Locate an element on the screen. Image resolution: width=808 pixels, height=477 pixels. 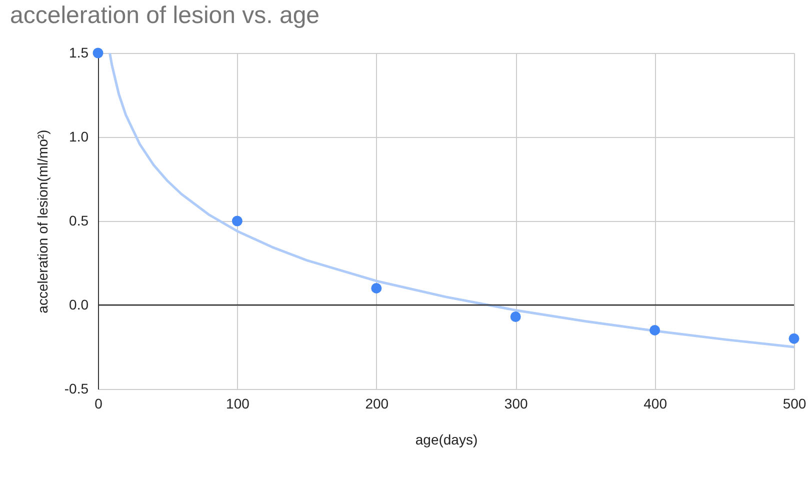
y-tick-label: 1.0 is located at coordinates (79, 136).